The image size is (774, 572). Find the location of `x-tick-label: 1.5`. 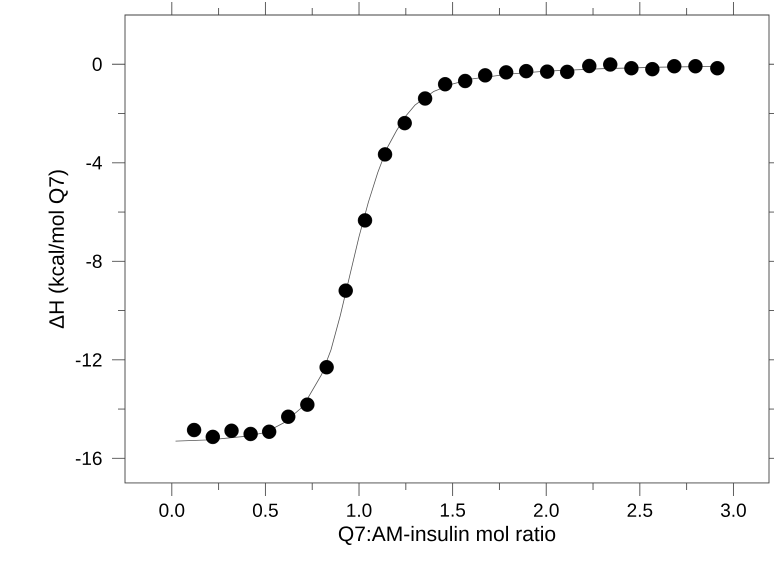

x-tick-label: 1.5 is located at coordinates (453, 510).